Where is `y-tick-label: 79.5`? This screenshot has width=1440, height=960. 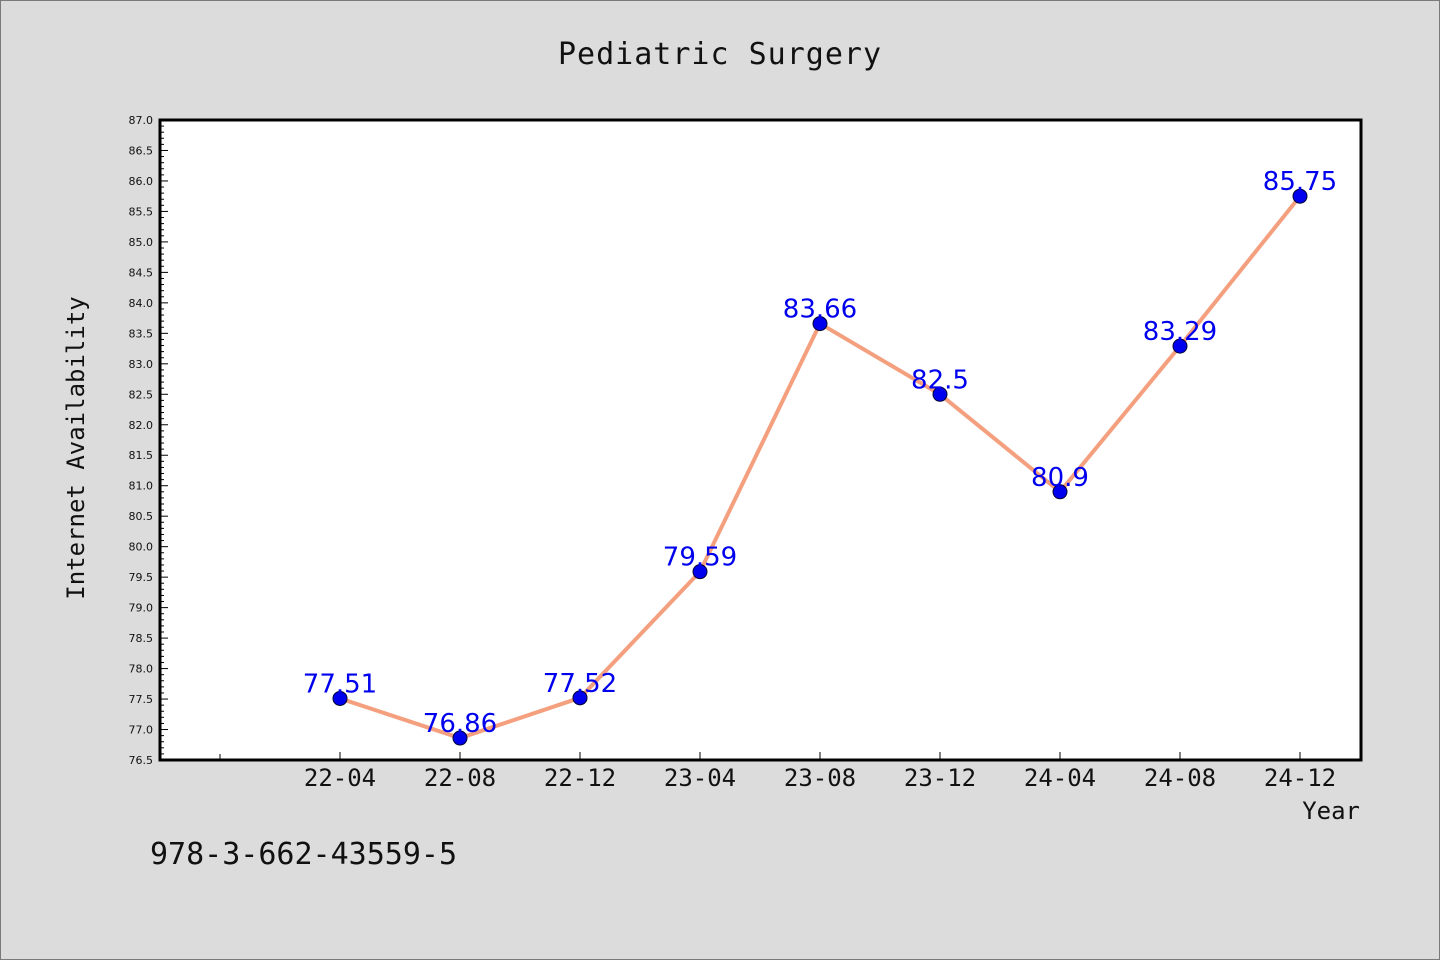
y-tick-label: 79.5 is located at coordinates (141, 577).